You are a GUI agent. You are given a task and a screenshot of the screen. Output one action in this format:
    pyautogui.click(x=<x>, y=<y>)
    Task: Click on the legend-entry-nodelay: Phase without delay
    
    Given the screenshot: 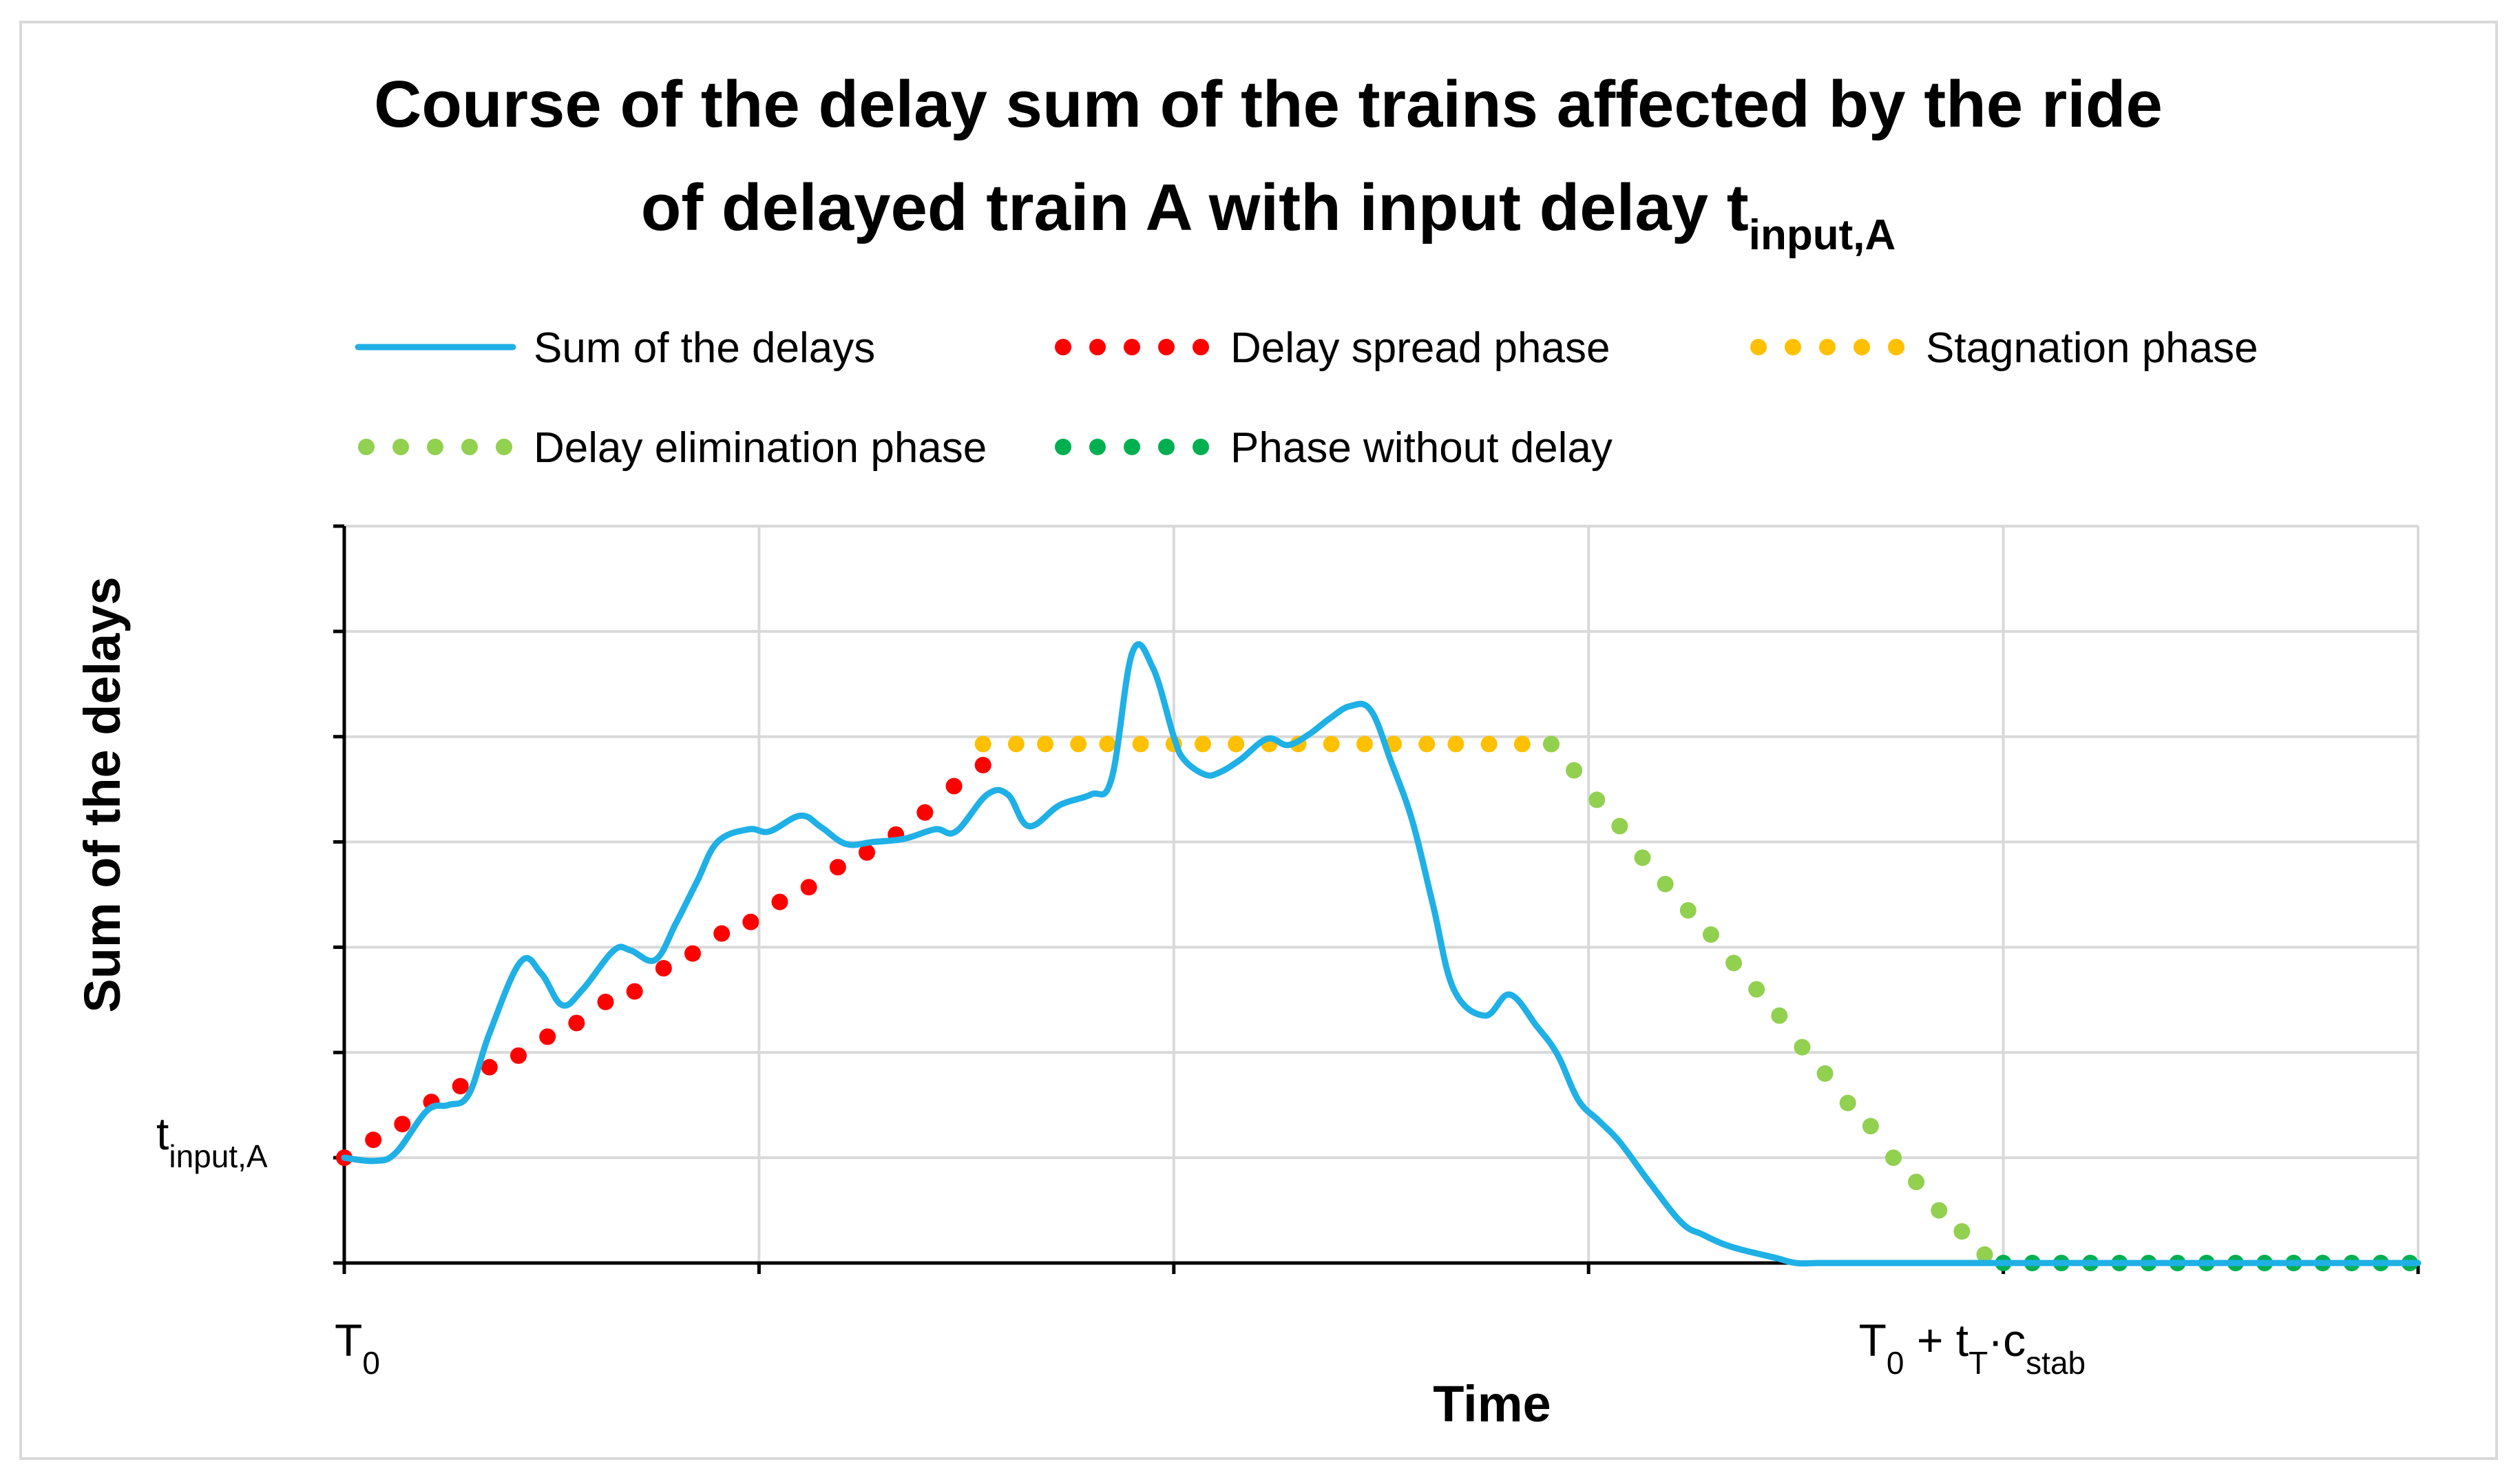 What is the action you would take?
    pyautogui.click(x=1334, y=448)
    